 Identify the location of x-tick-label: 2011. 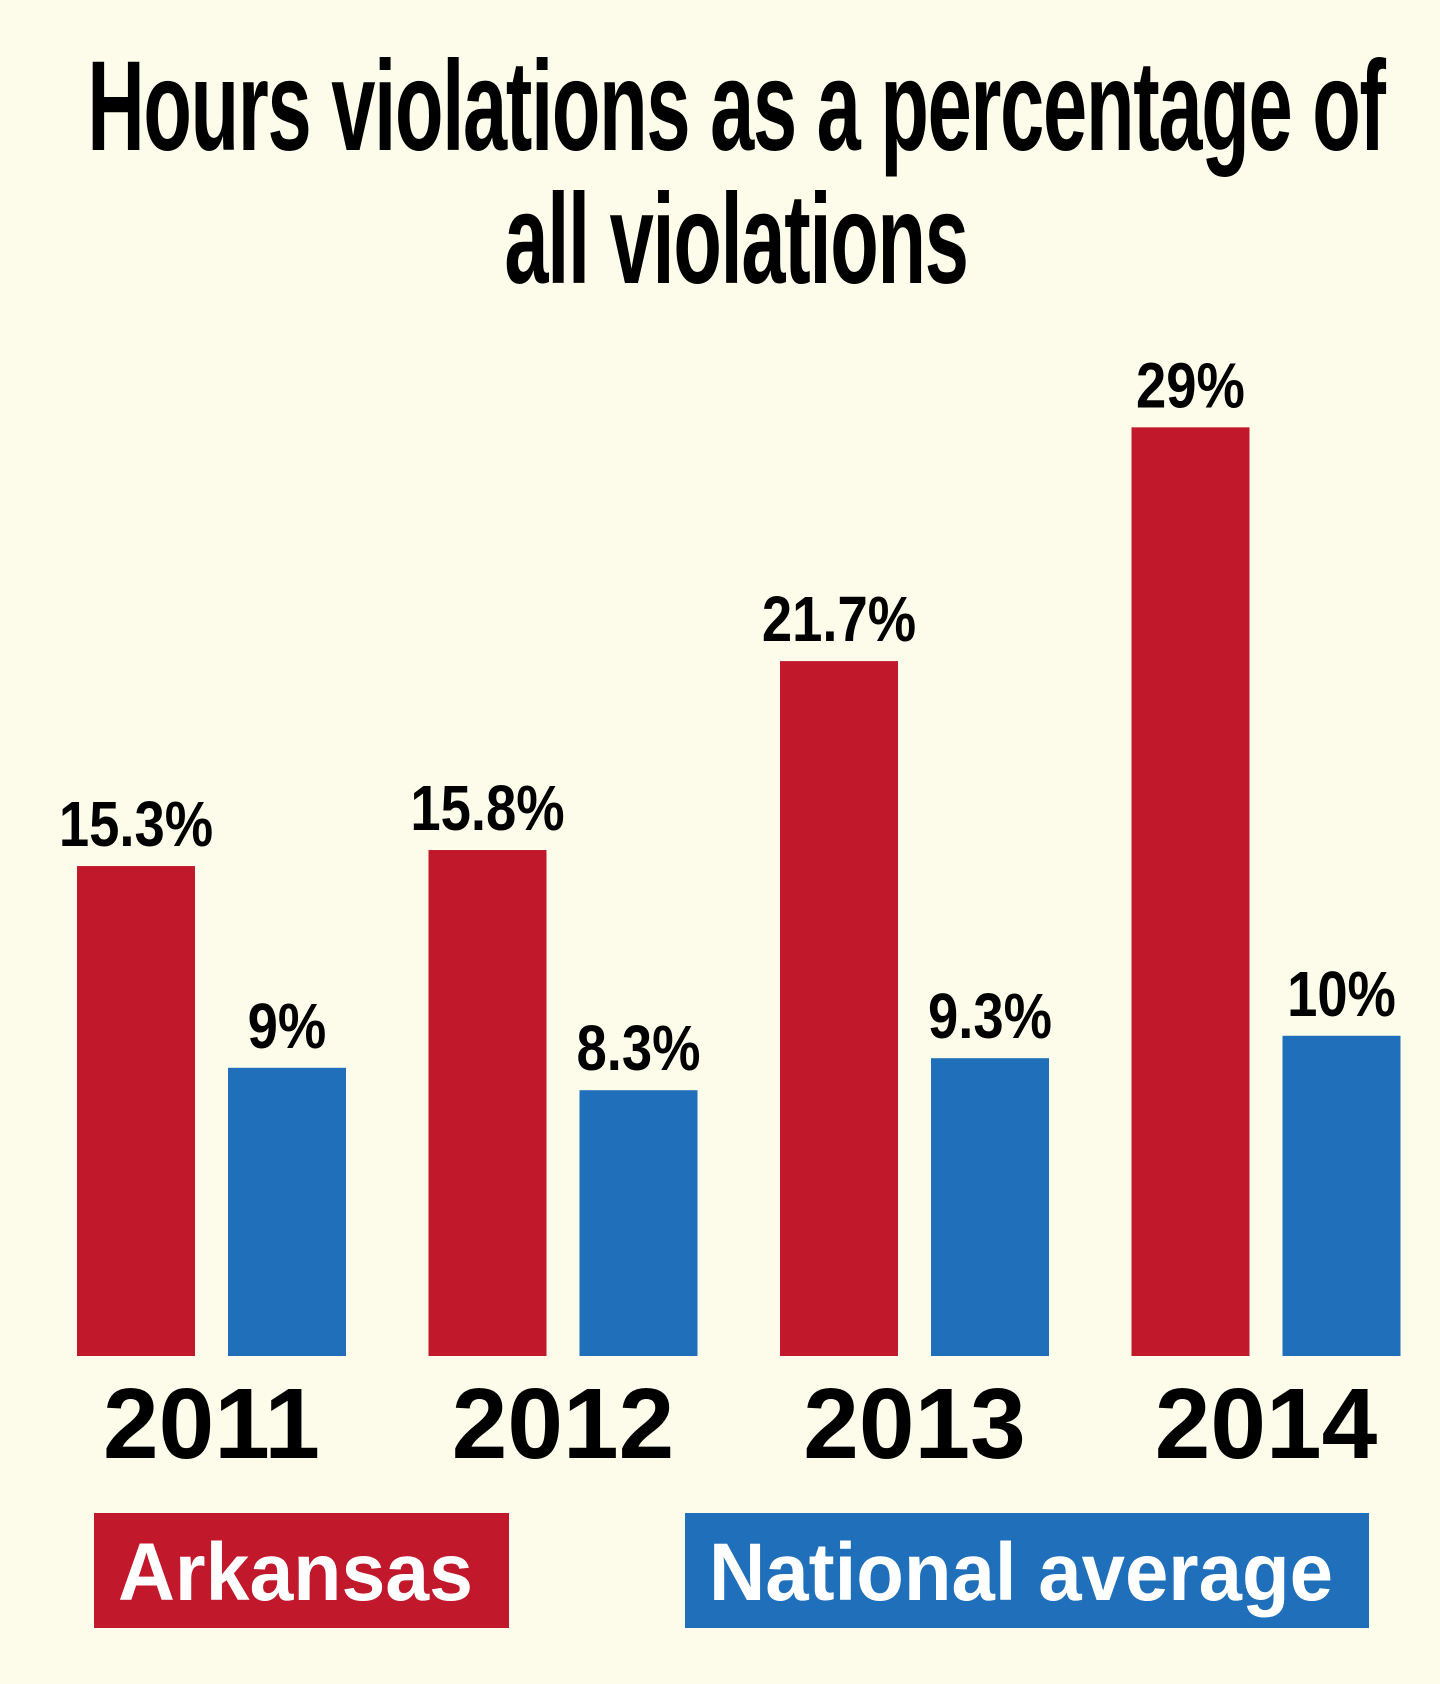
(211, 1424).